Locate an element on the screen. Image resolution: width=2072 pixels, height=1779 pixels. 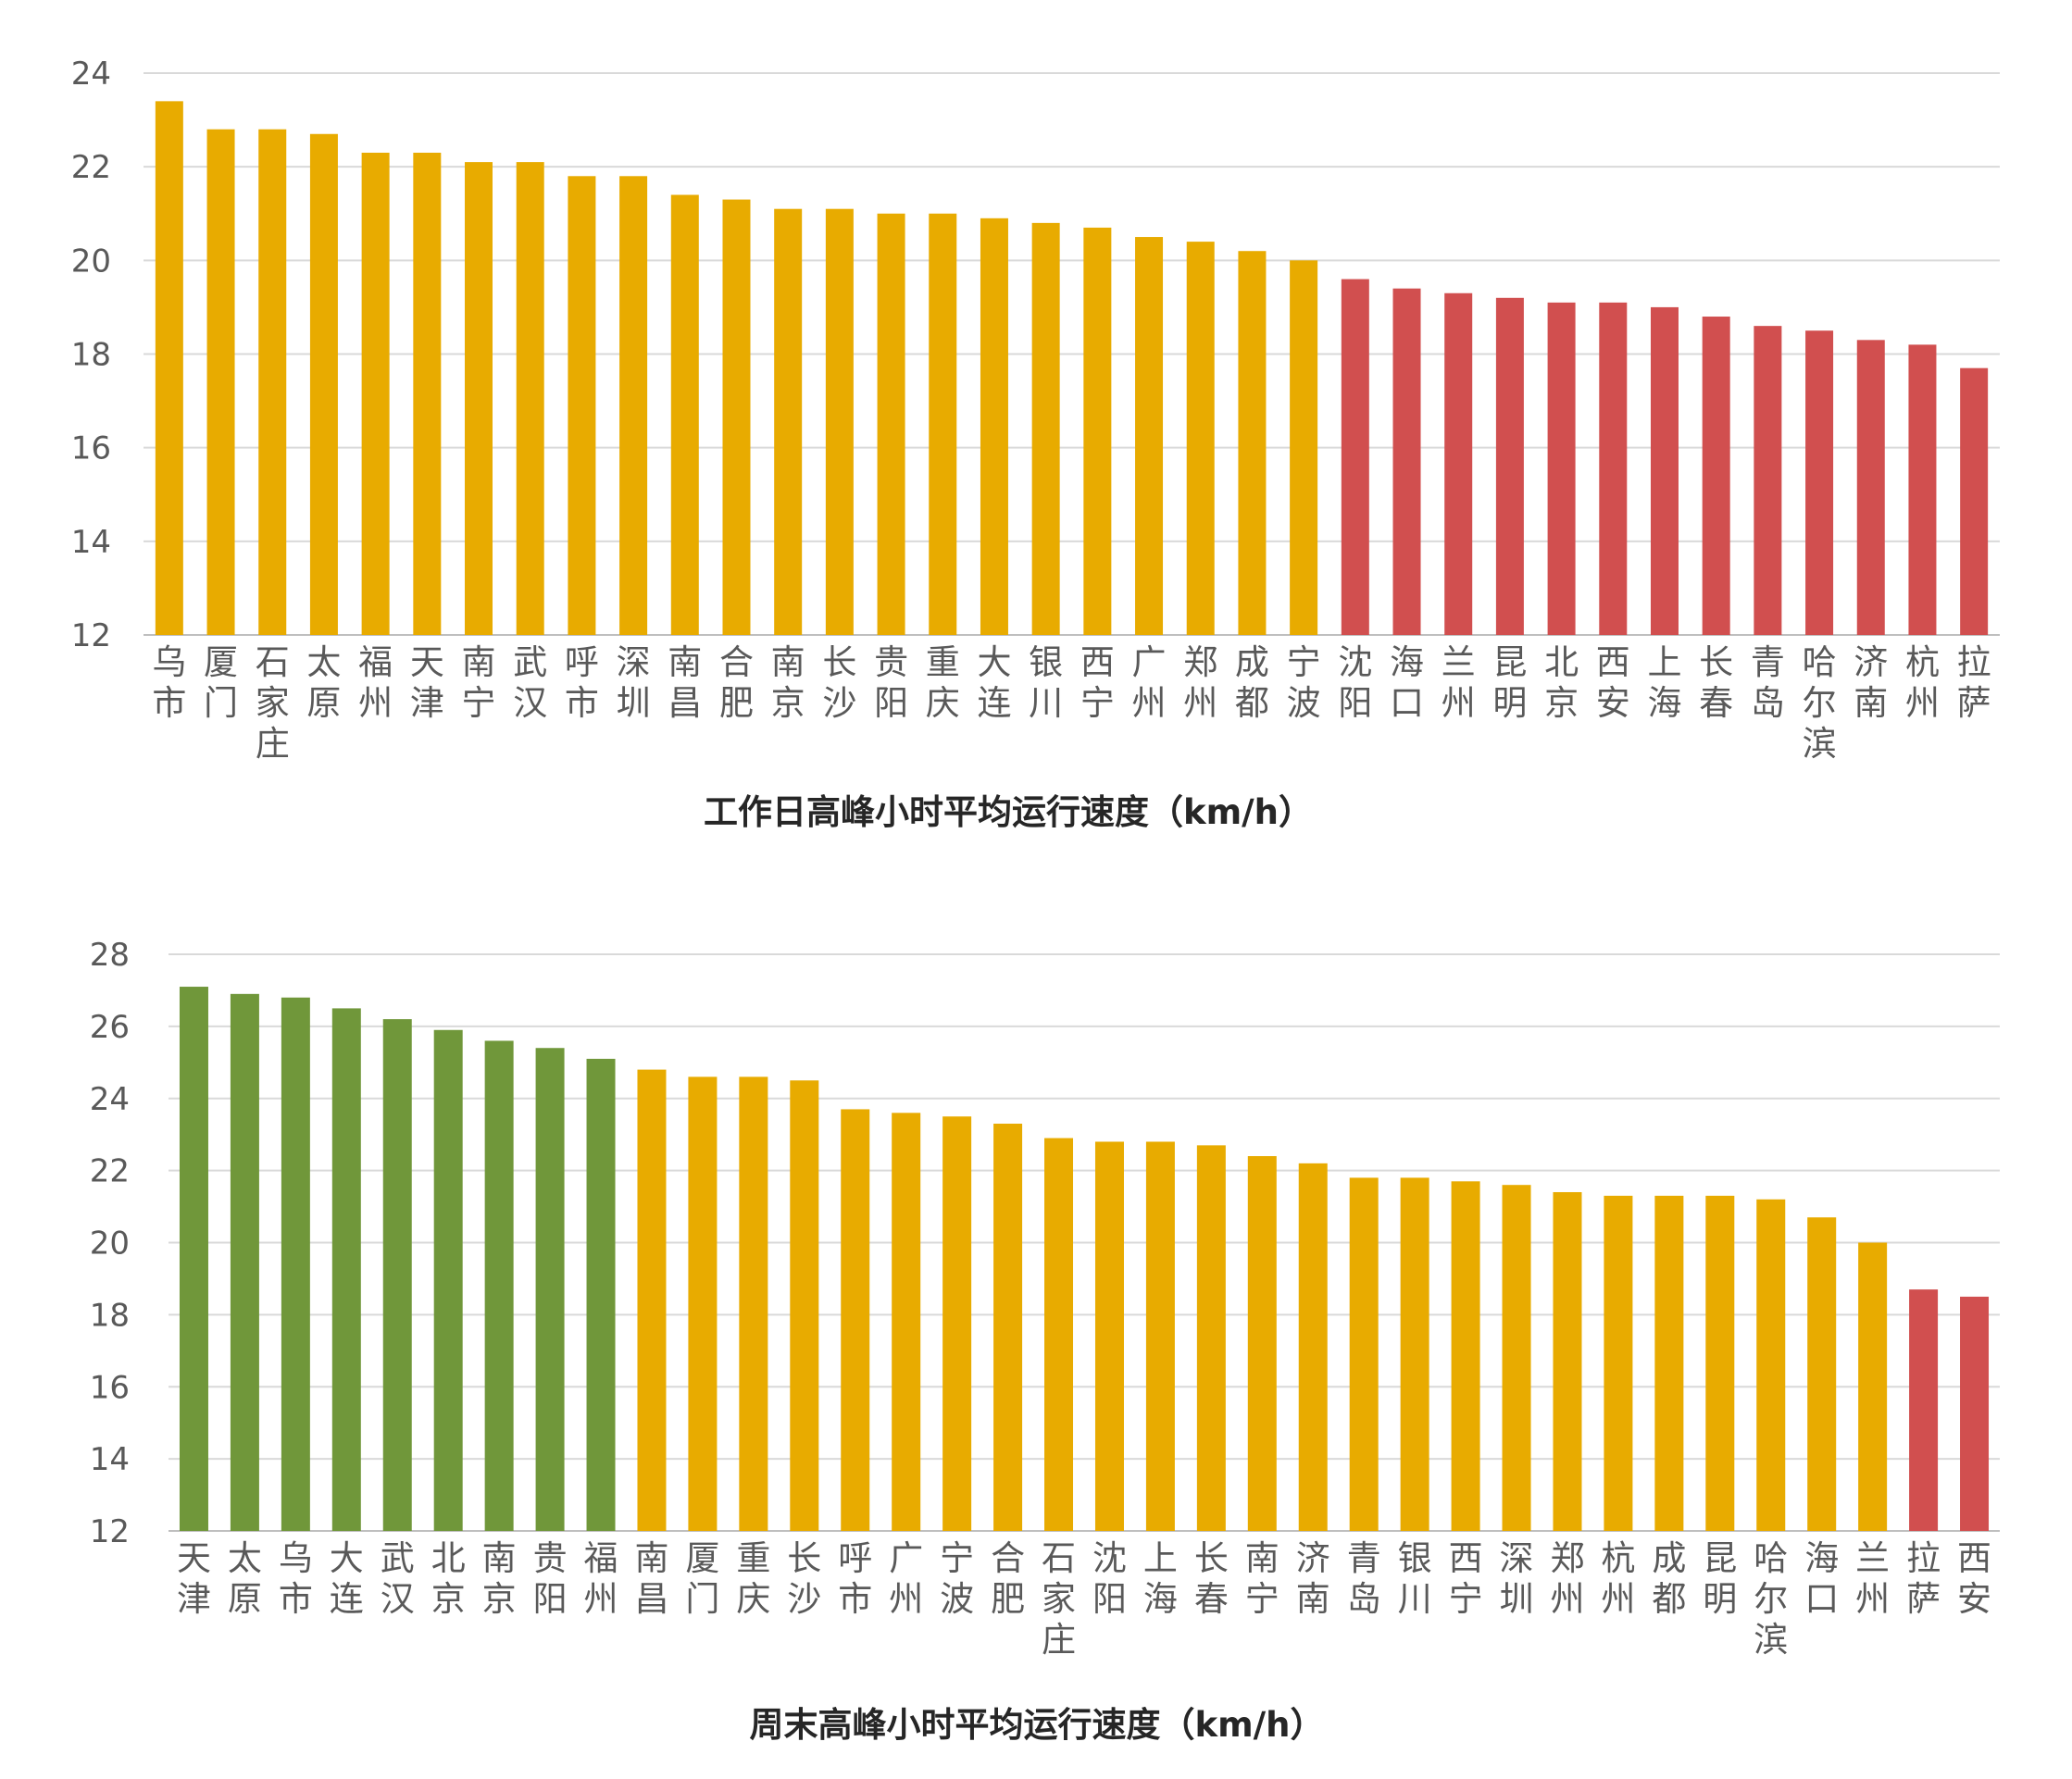
weekend-y-tick-label: 14 is located at coordinates (110, 1459).